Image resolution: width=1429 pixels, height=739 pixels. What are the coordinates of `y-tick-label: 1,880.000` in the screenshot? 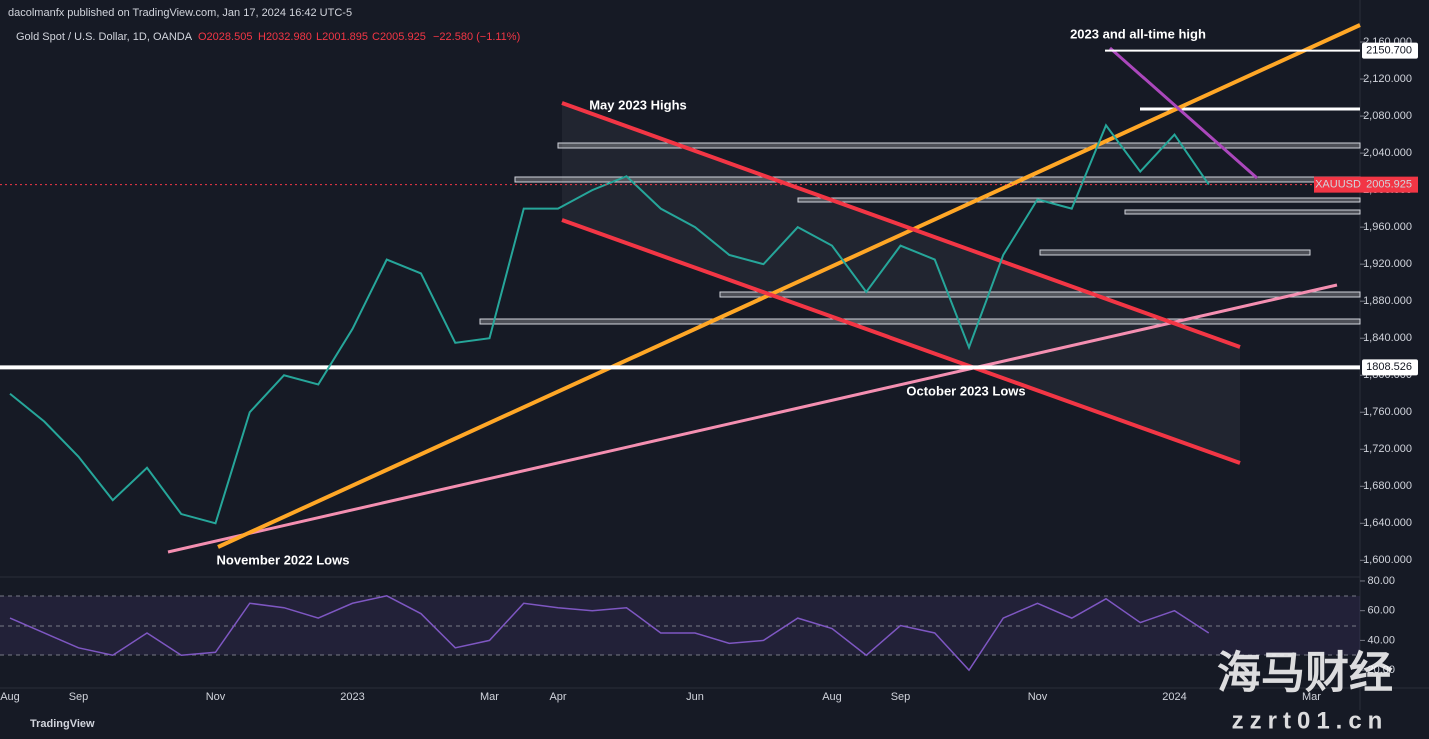 It's located at (1387, 301).